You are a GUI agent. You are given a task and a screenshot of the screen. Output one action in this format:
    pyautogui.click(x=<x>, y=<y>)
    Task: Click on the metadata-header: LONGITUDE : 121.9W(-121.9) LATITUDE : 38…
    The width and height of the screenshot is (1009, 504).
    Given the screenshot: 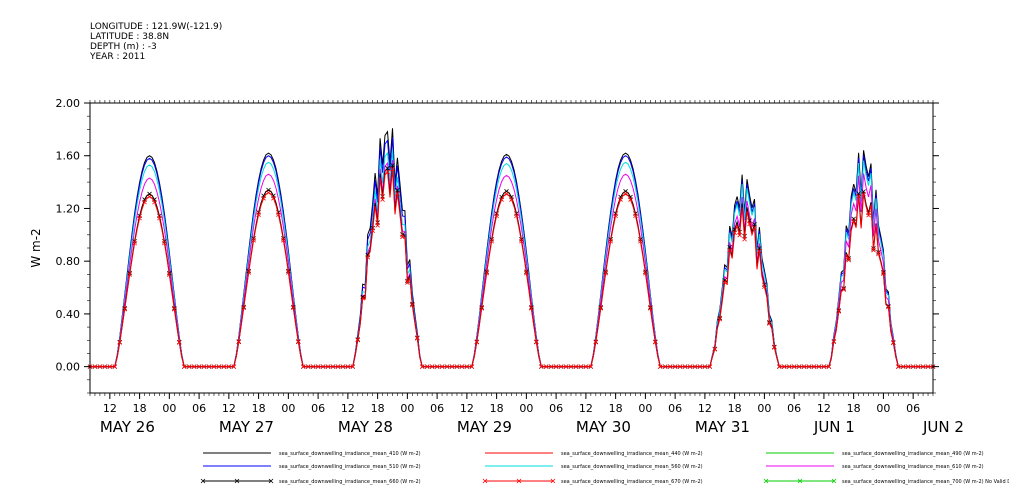 What is the action you would take?
    pyautogui.click(x=156, y=42)
    